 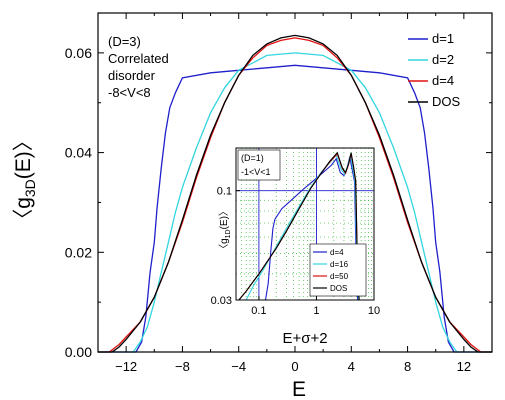 What do you see at coordinates (138, 58) in the screenshot?
I see `main-annotation-line: Correlated` at bounding box center [138, 58].